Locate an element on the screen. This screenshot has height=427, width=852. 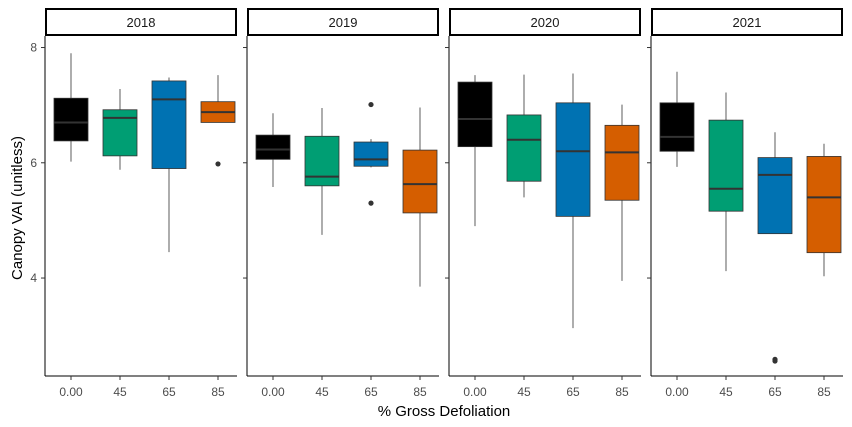
facet-strip-label: 2021 is located at coordinates (747, 22).